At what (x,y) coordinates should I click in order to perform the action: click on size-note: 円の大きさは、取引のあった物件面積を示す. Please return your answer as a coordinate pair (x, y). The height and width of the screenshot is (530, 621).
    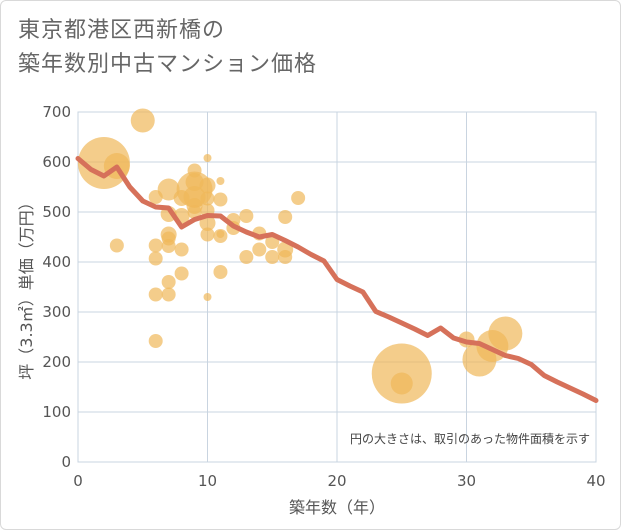
    Looking at the image, I should click on (470, 438).